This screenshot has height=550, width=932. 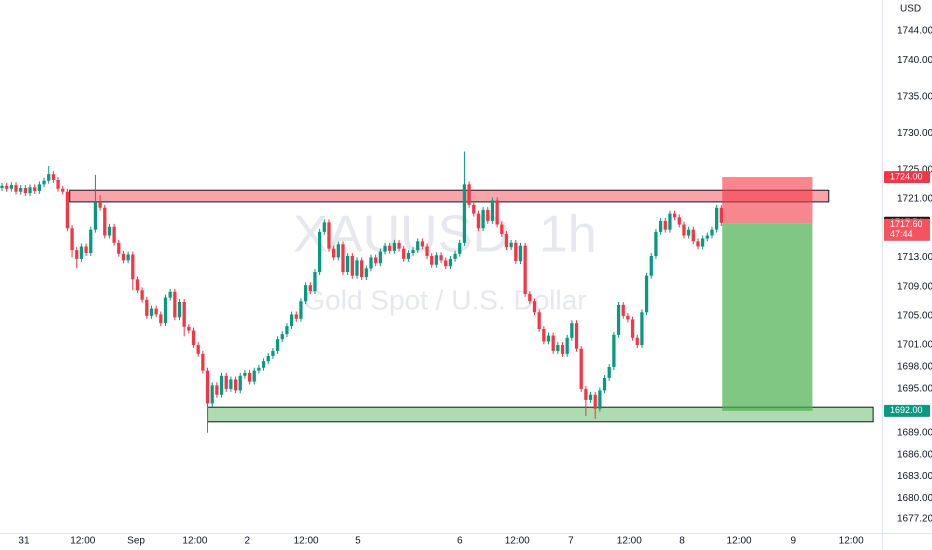 I want to click on x-tick-label: 2, so click(x=247, y=541).